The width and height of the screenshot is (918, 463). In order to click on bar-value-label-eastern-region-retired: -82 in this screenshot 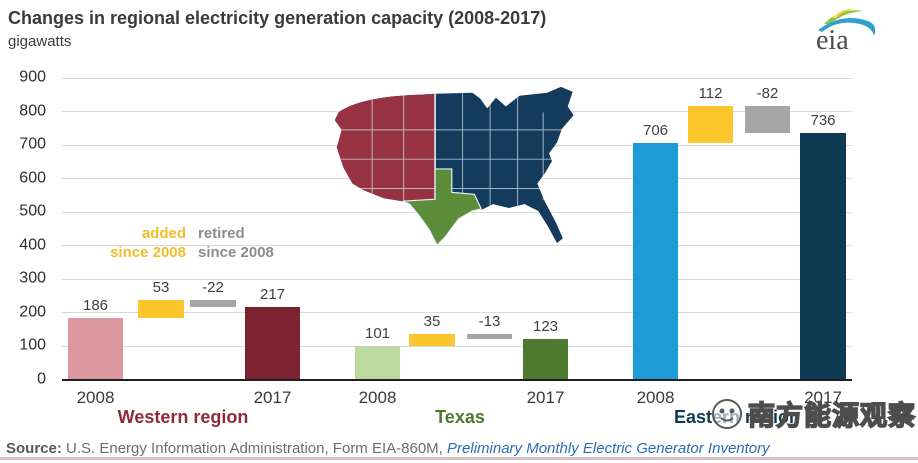, I will do `click(767, 93)`.